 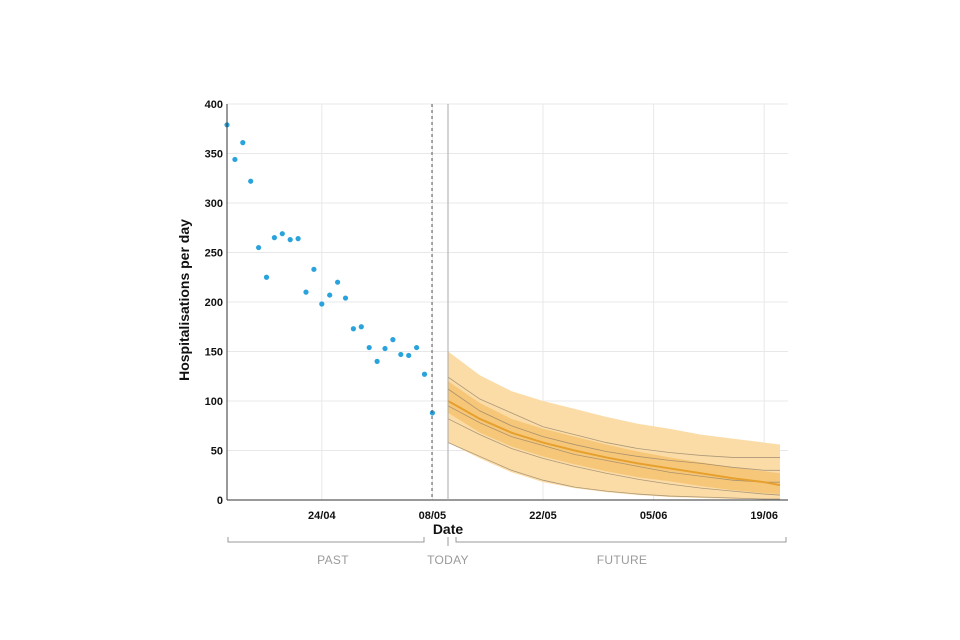 I want to click on x-tick-labels: 24/04 08/05 22/05 05/06 19/06, so click(x=543, y=516).